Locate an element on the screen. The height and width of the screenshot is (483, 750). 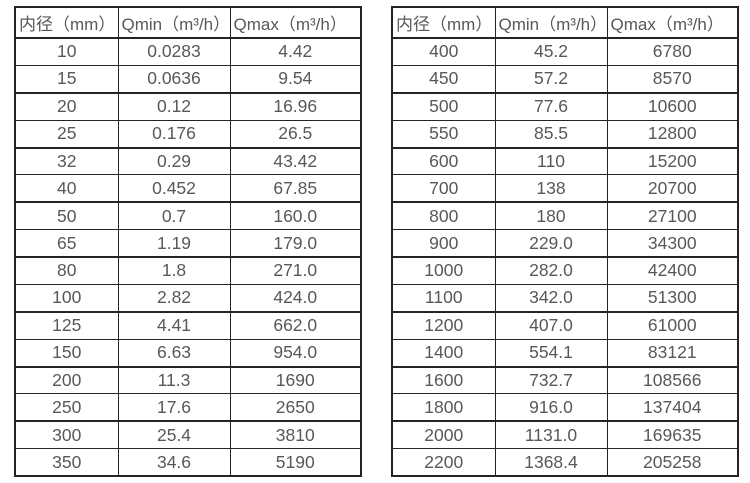
table-cell: 1000 is located at coordinates (443, 270).